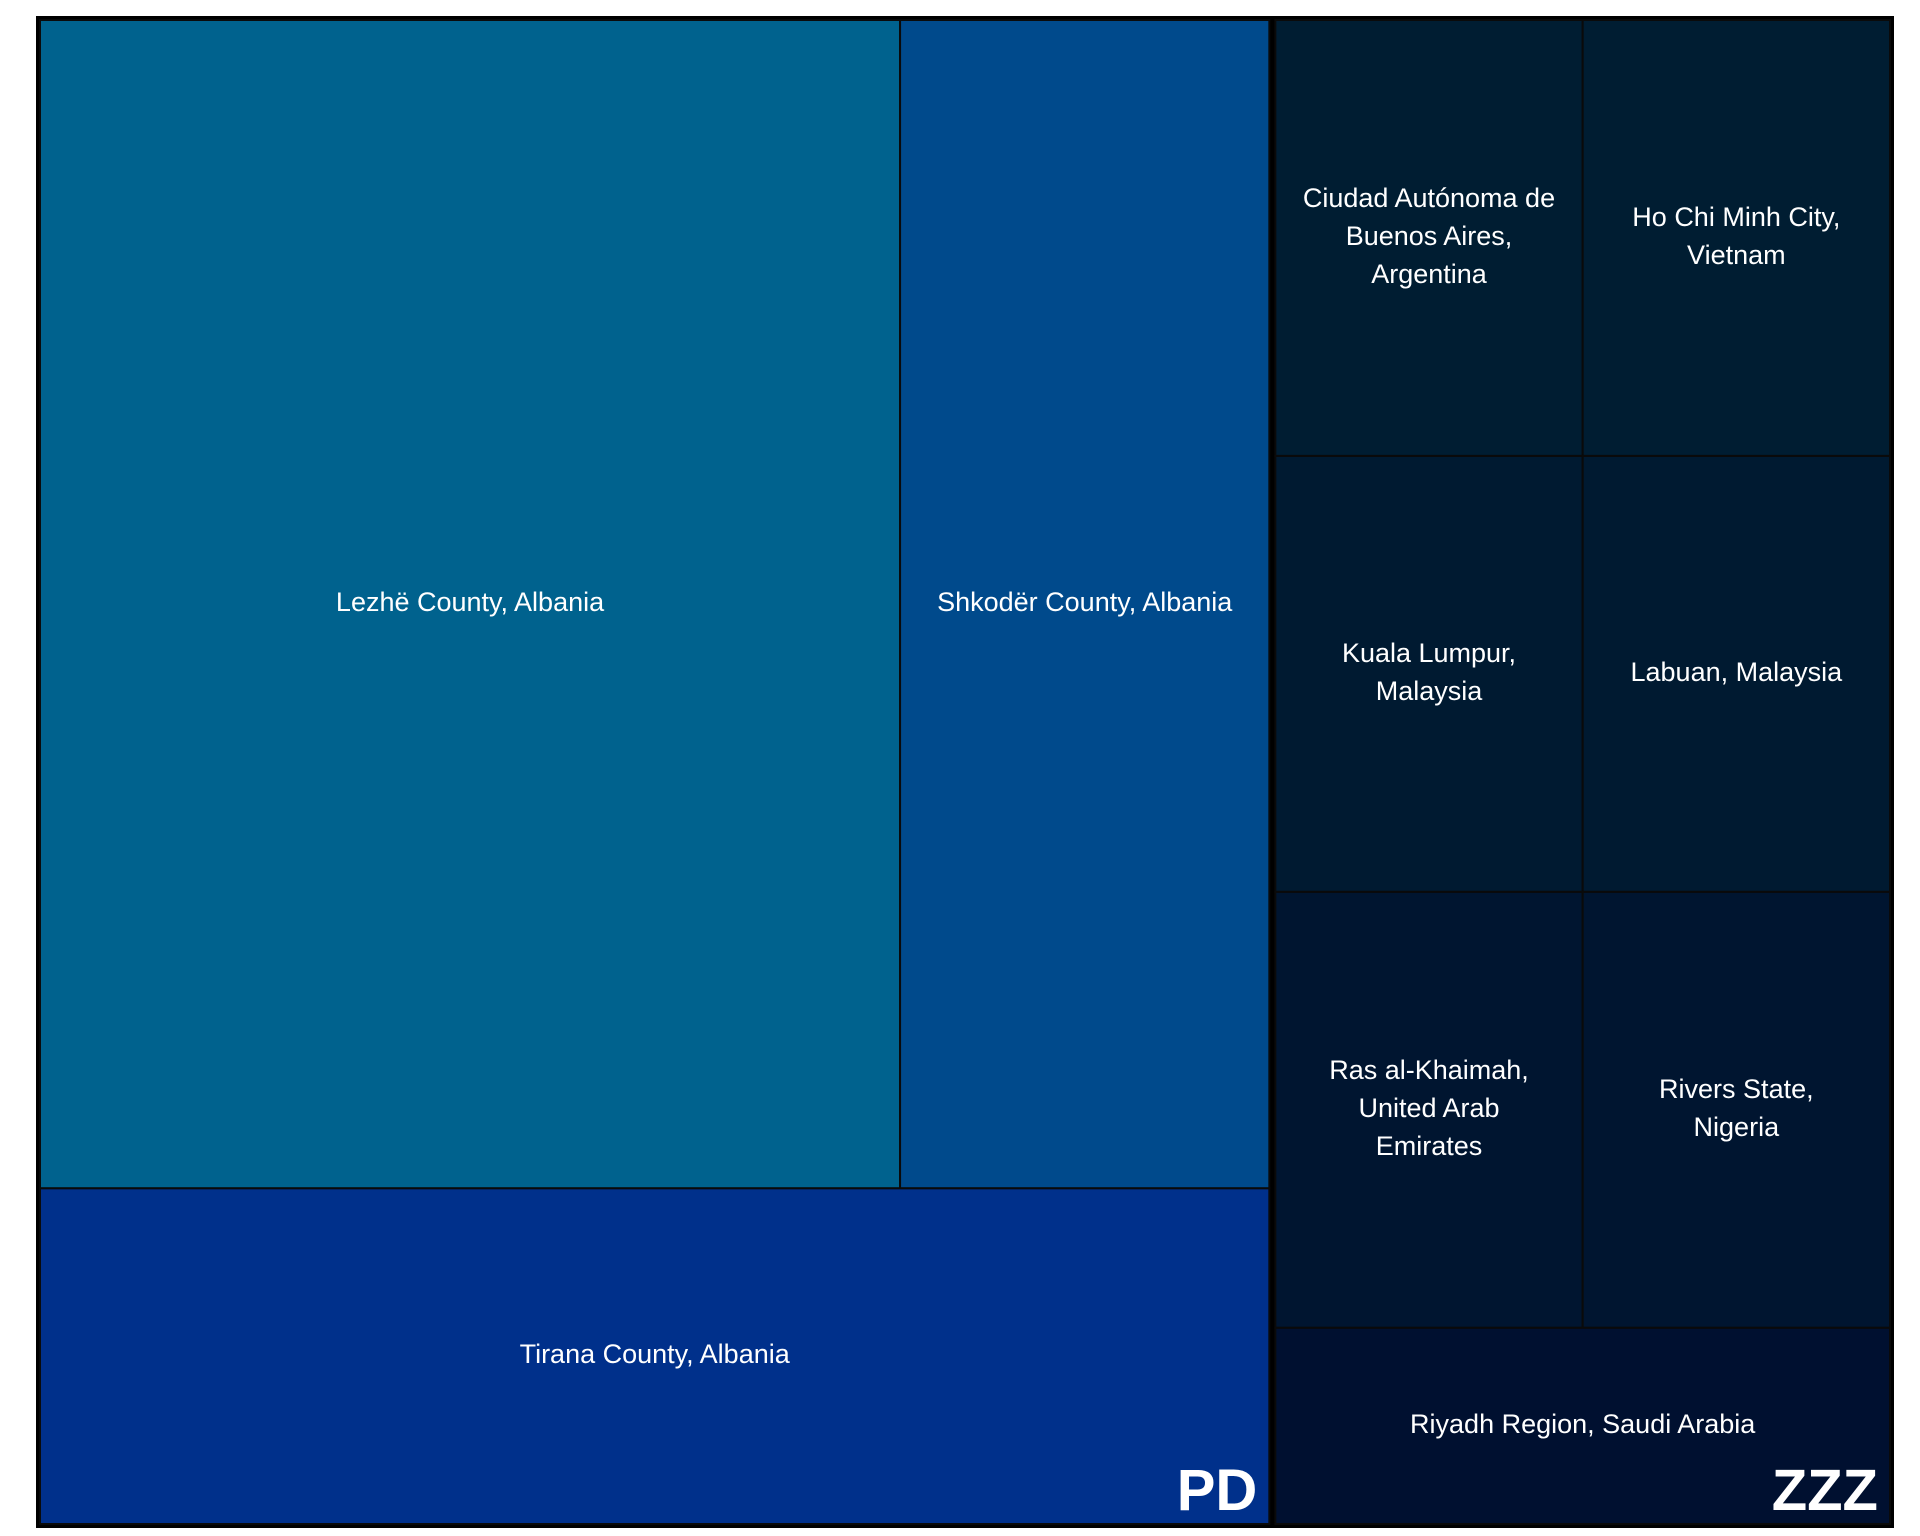 This screenshot has width=1920, height=1536. I want to click on cell-rivers-state-label: Rivers State, Nigeria, so click(1736, 1108).